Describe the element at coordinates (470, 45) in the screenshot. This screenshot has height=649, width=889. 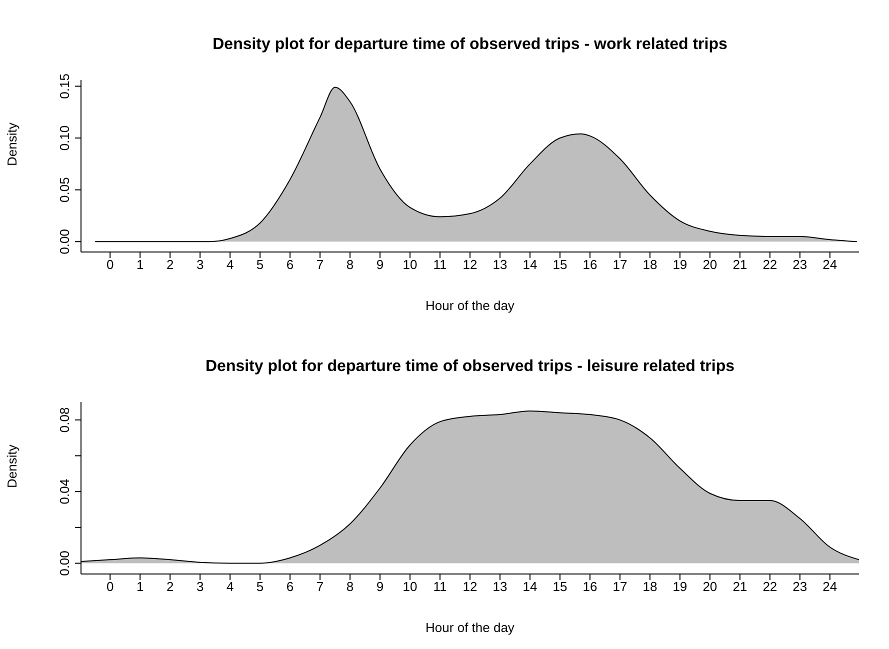
I see `chart-title: Density plot for departure time of observed trips - work related trips` at that location.